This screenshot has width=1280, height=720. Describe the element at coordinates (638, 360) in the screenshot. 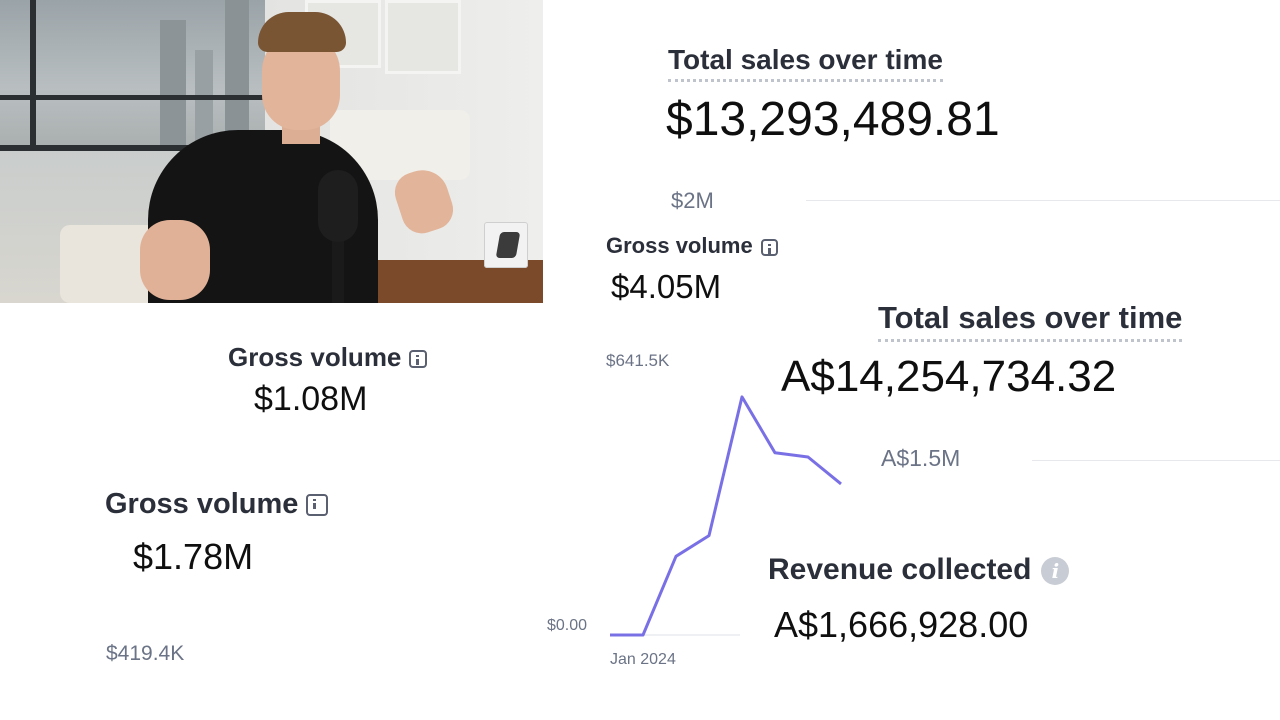

I see `axis-label: $641.5K` at that location.